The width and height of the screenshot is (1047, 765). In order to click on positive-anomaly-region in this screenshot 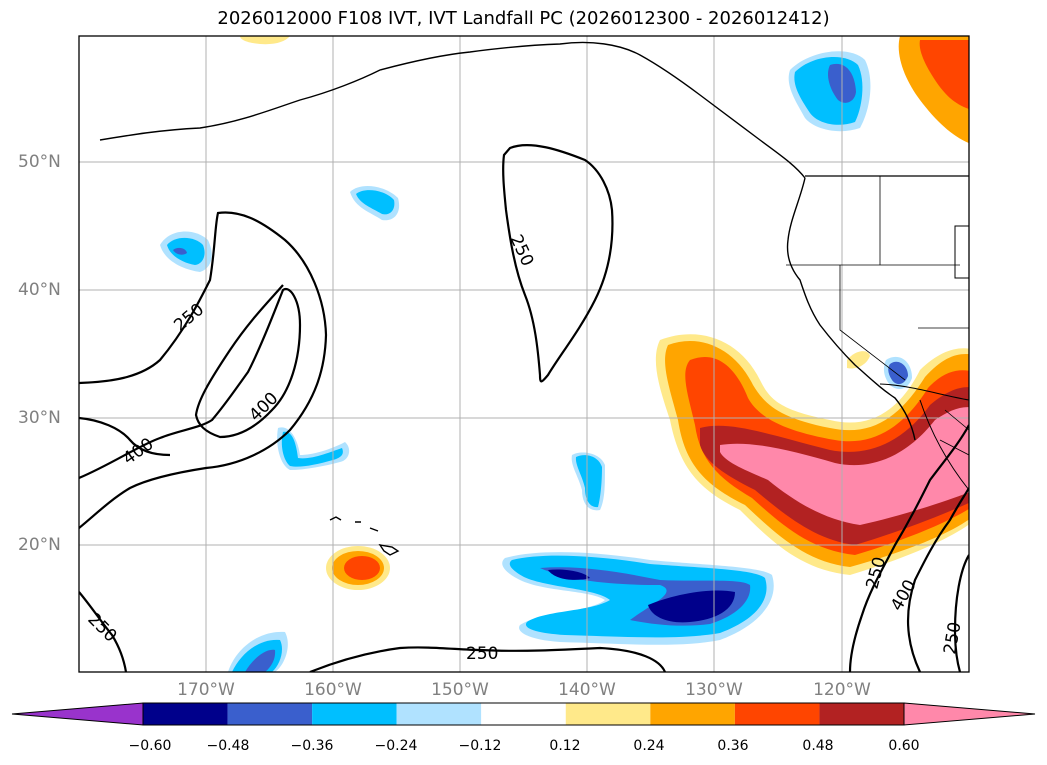, I will do `click(812, 454)`.